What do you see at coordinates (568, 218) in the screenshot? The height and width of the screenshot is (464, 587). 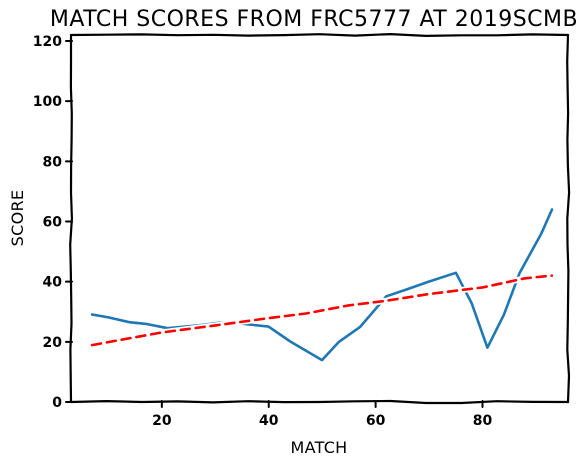 I see `frame-right` at bounding box center [568, 218].